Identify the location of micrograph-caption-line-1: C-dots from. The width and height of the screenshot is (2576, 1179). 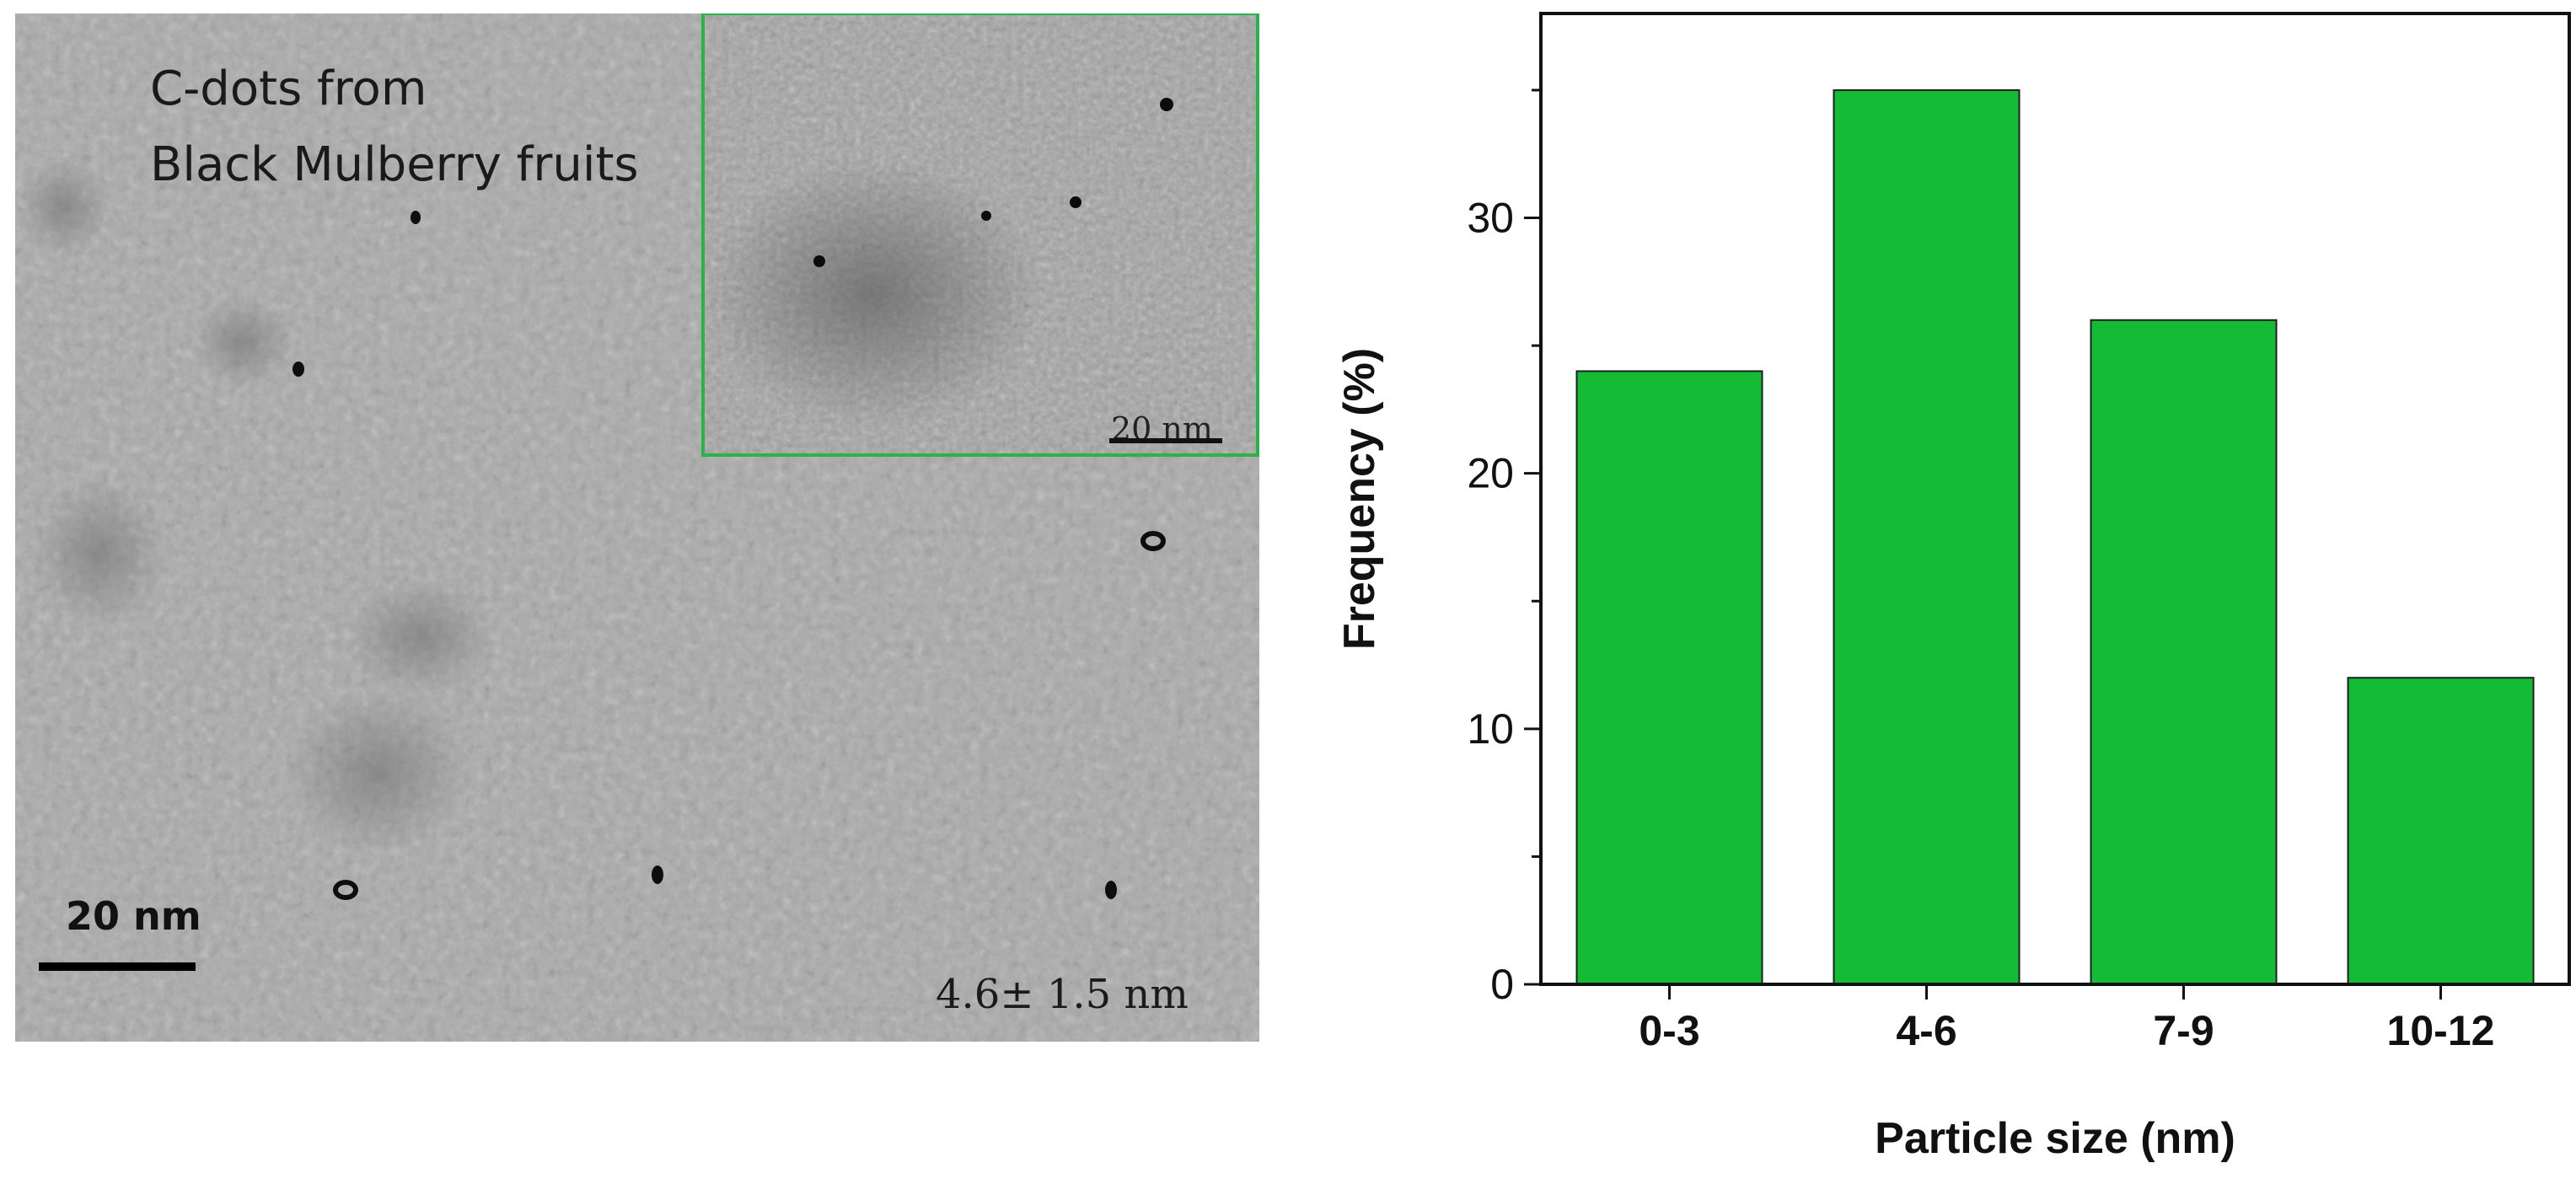
(288, 89).